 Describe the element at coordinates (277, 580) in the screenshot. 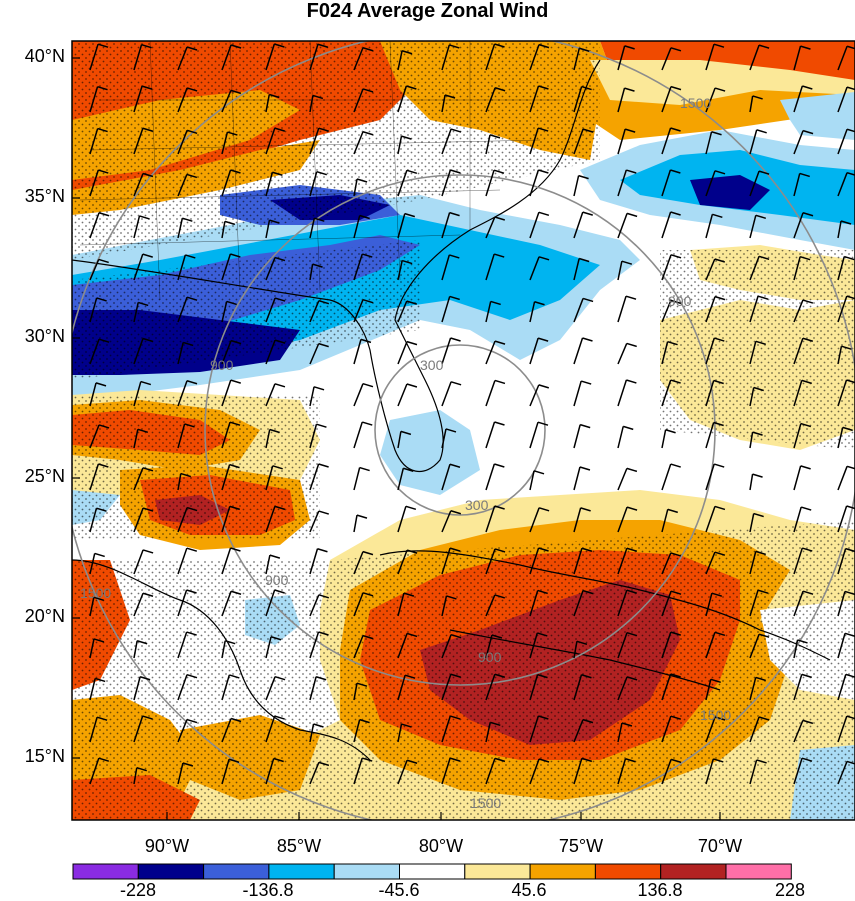

I see `ring-label: 900` at that location.